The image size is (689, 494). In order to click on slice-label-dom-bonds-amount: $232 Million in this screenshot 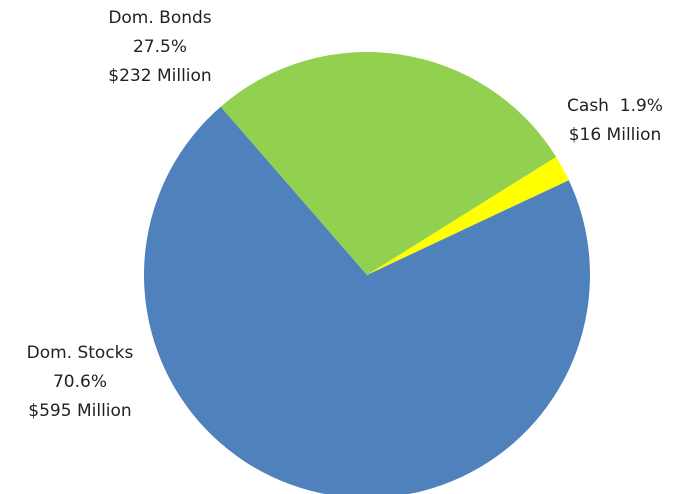, I will do `click(160, 76)`.